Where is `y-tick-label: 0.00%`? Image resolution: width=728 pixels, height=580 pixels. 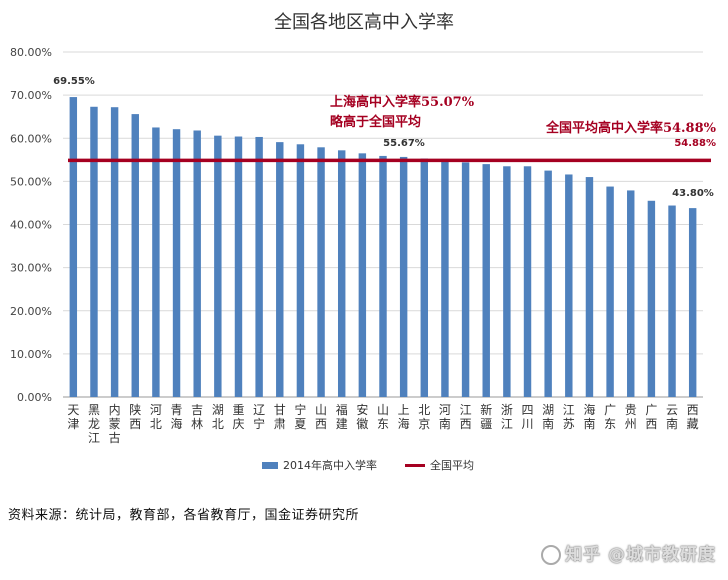
y-tick-label: 0.00% is located at coordinates (34, 397).